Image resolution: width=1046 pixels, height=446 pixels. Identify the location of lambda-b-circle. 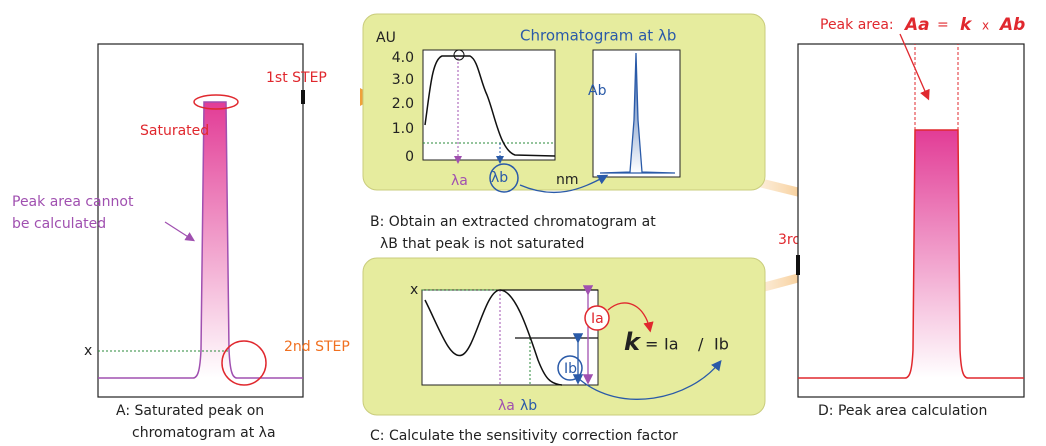
(504, 178).